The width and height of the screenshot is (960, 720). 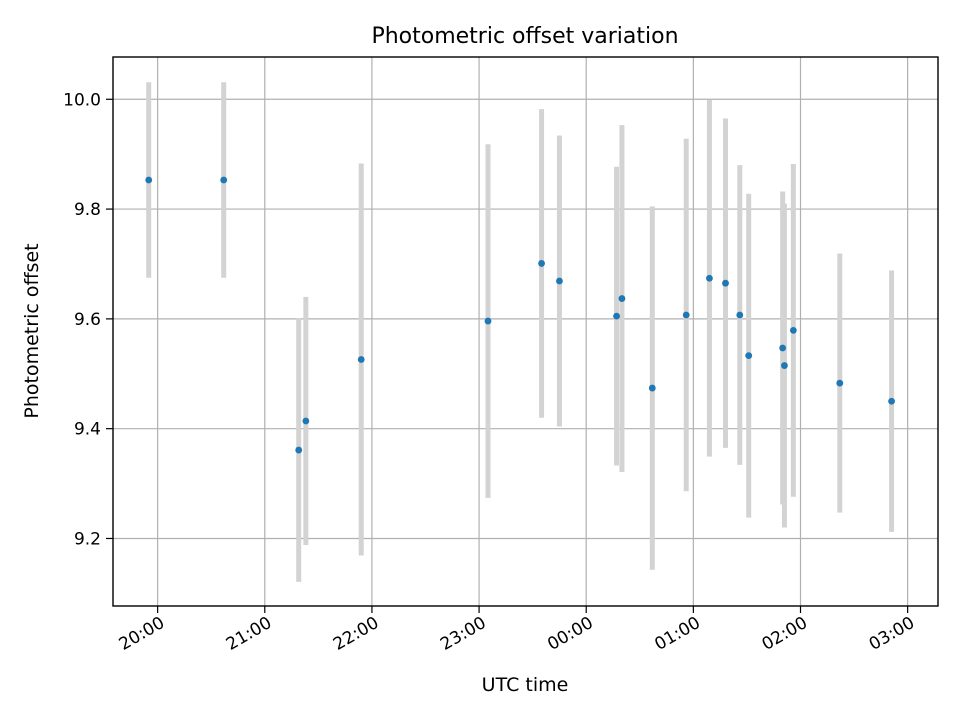 I want to click on x-axis-label: UTC time, so click(x=525, y=685).